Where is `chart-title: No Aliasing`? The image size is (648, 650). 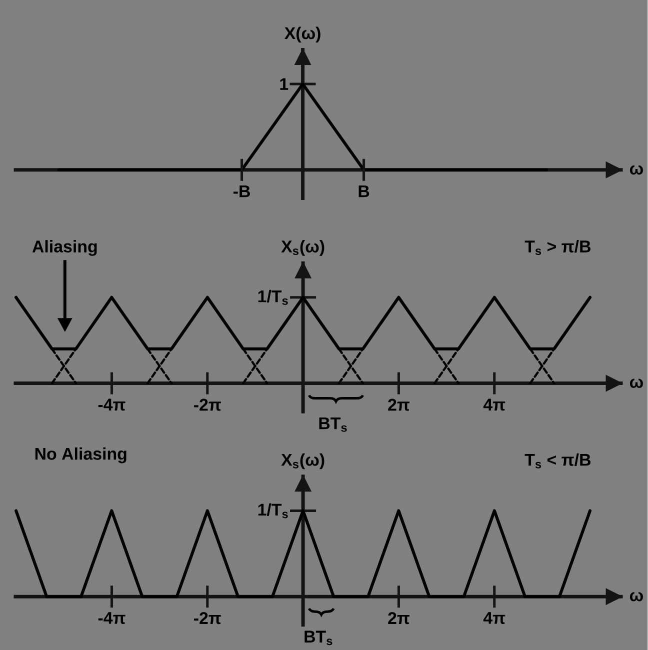
chart-title: No Aliasing is located at coordinates (81, 455).